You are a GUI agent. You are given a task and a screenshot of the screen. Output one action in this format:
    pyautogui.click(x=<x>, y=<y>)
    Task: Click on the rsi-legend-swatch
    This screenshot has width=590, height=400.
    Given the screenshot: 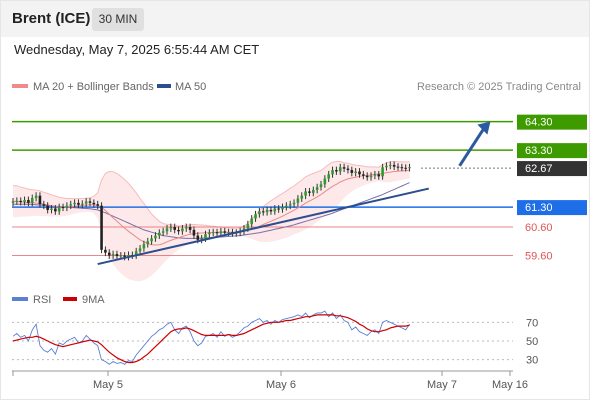 What is the action you would take?
    pyautogui.click(x=20, y=299)
    